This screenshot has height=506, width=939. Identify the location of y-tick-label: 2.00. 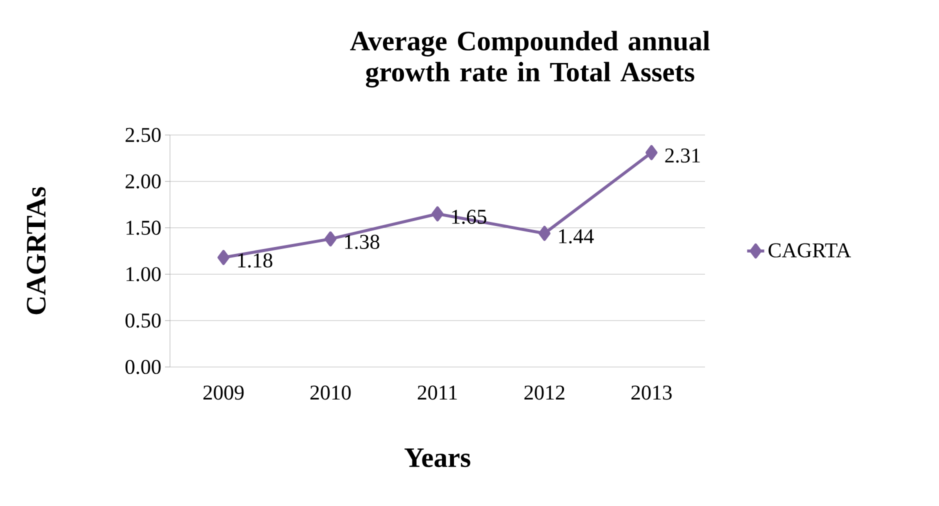
(143, 181).